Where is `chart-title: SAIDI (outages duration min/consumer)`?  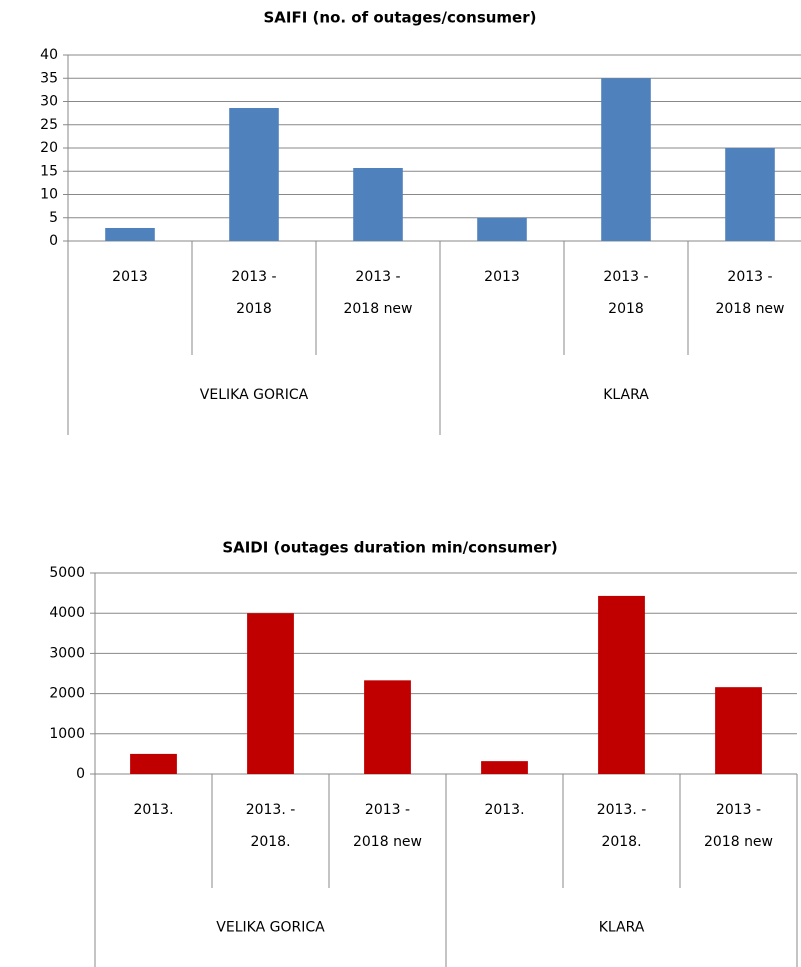
chart-title: SAIDI (outages duration min/consumer) is located at coordinates (389, 548).